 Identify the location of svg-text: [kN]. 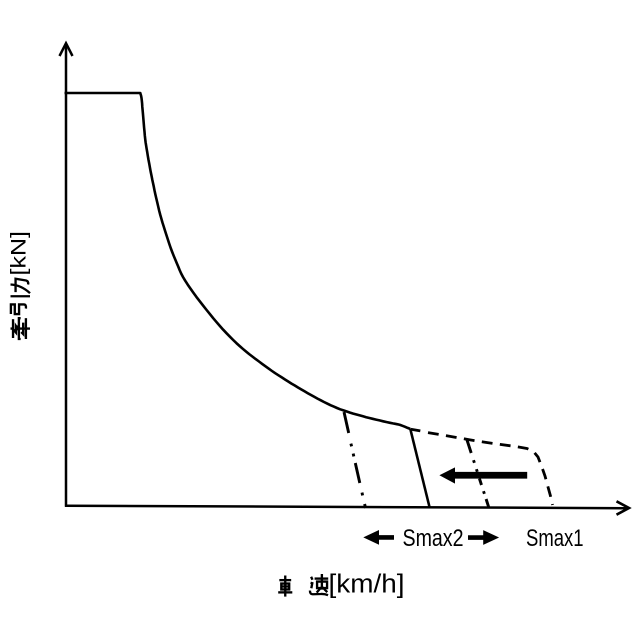
(19, 253).